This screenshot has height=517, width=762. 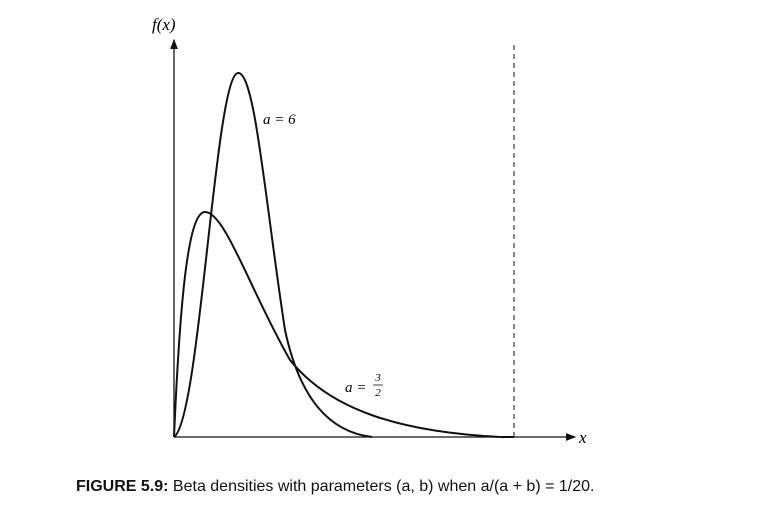 I want to click on caption-label: FIGURE 5.9:, so click(x=122, y=486).